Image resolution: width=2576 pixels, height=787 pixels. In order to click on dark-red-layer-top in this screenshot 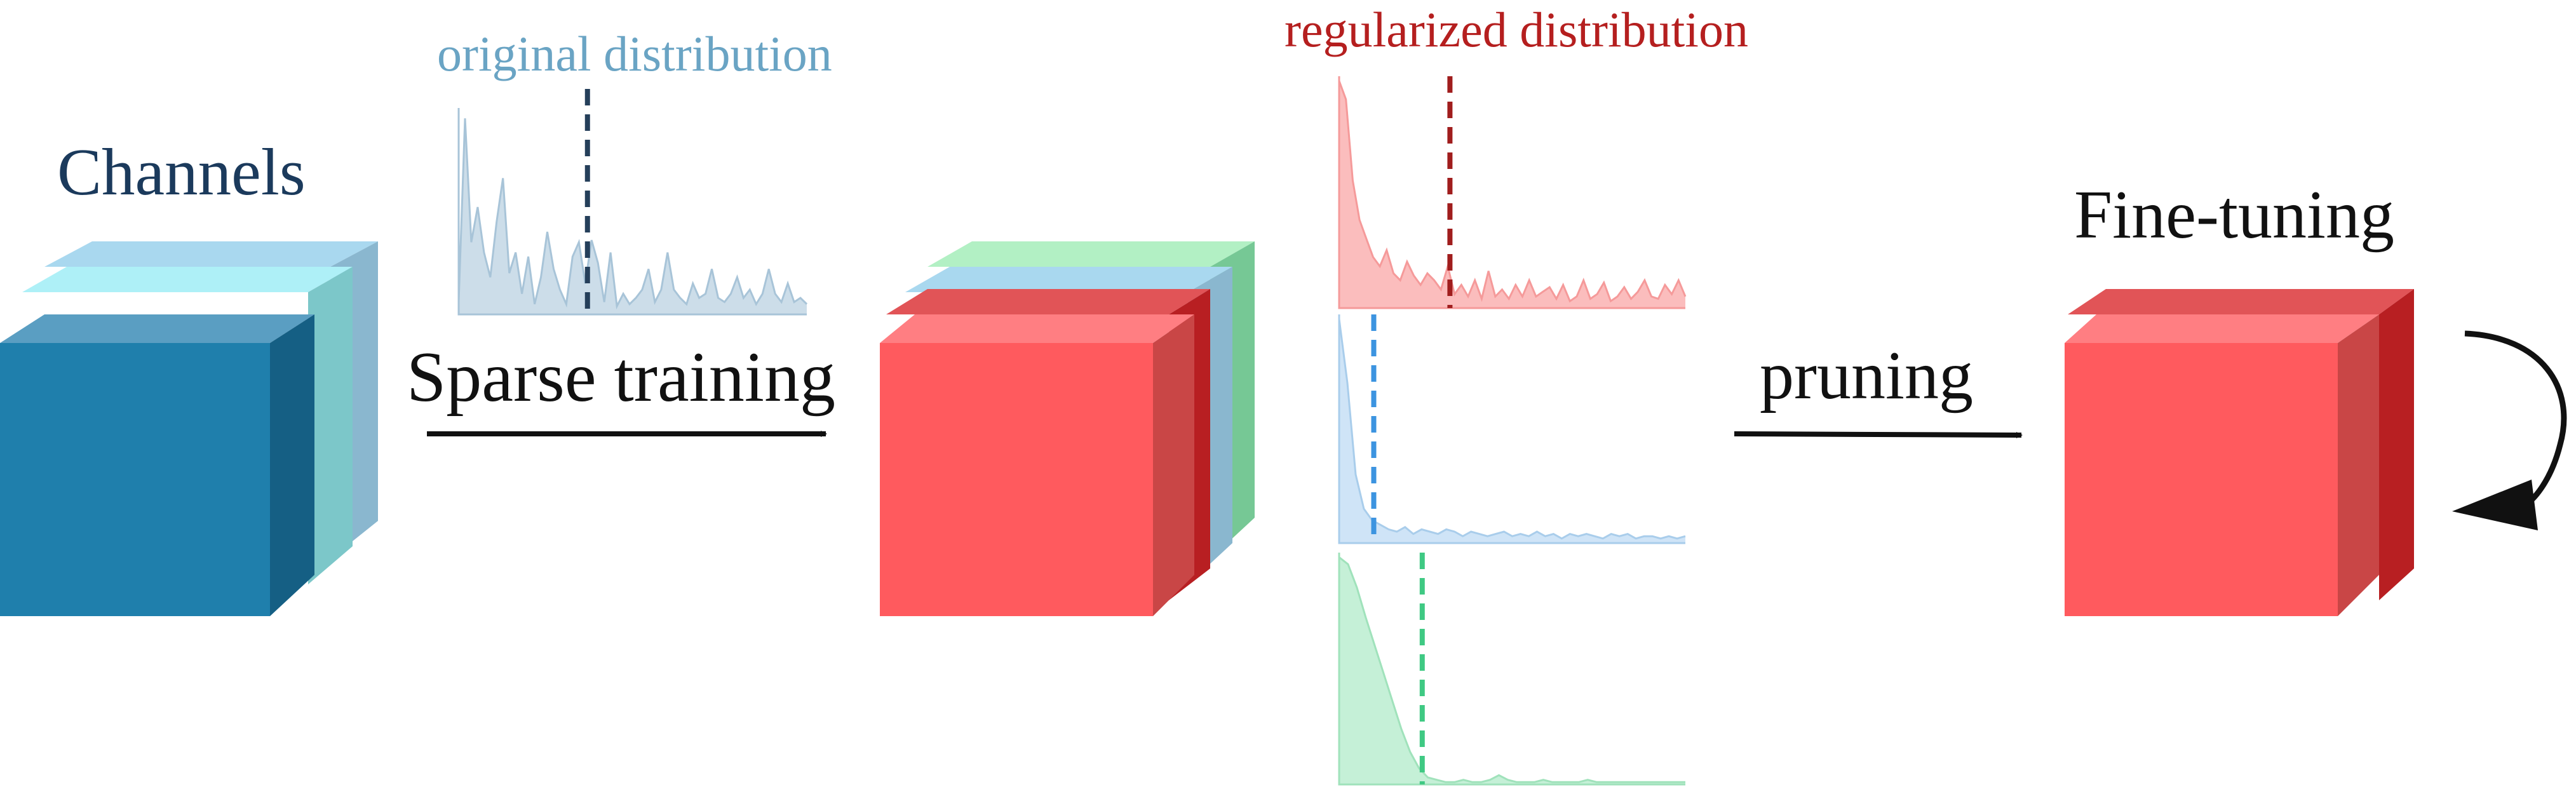, I will do `click(1048, 301)`.